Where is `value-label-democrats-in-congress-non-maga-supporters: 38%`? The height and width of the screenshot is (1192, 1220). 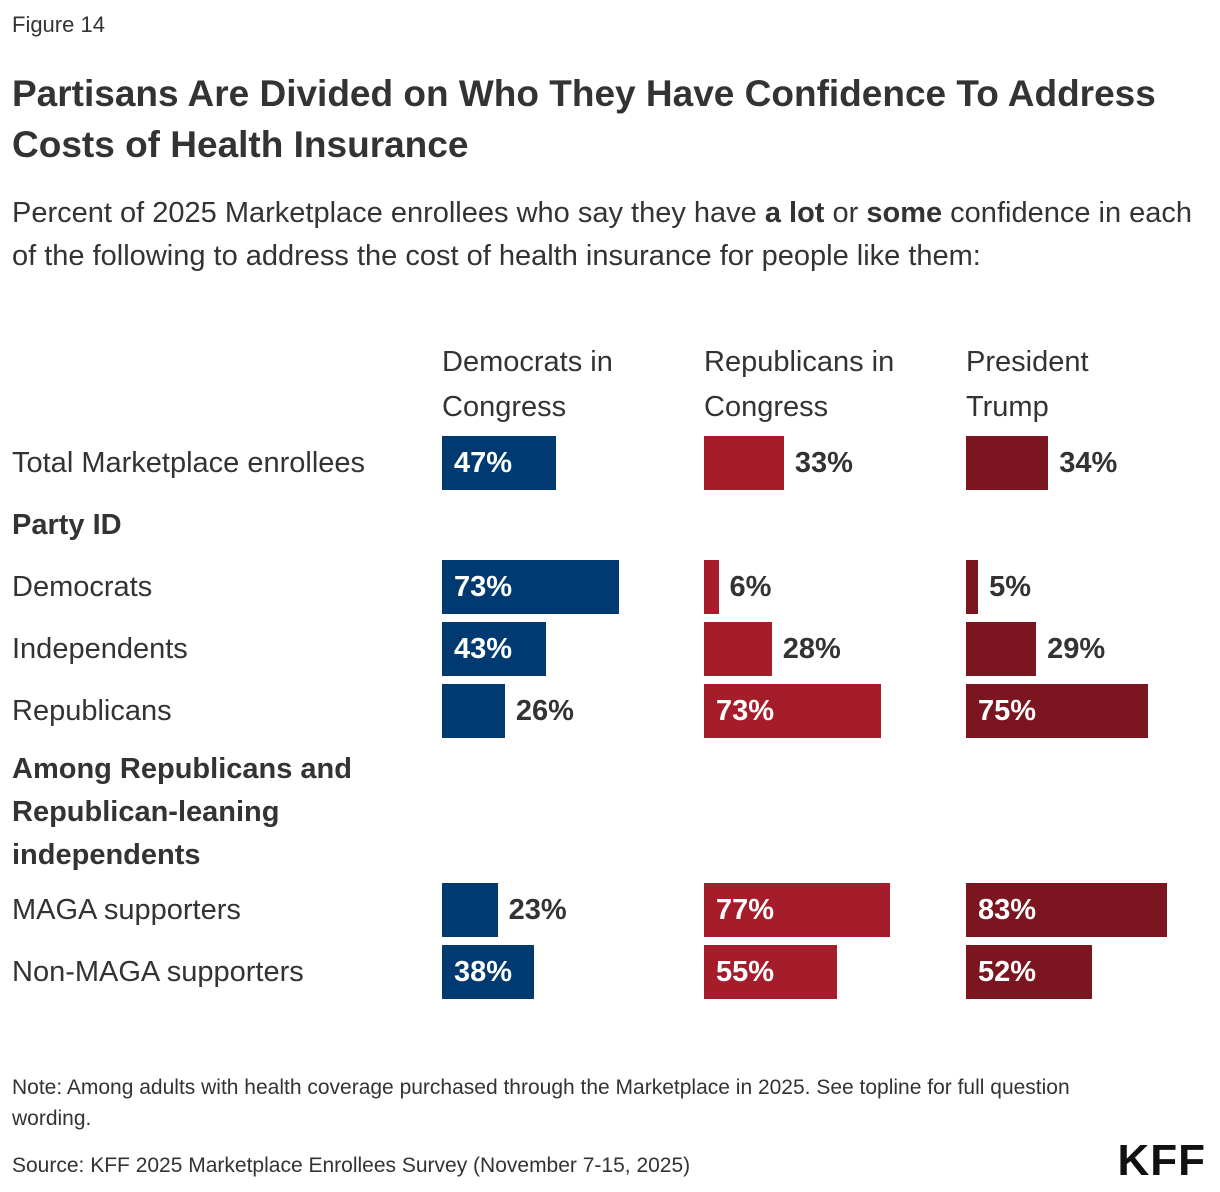 value-label-democrats-in-congress-non-maga-supporters: 38% is located at coordinates (483, 972).